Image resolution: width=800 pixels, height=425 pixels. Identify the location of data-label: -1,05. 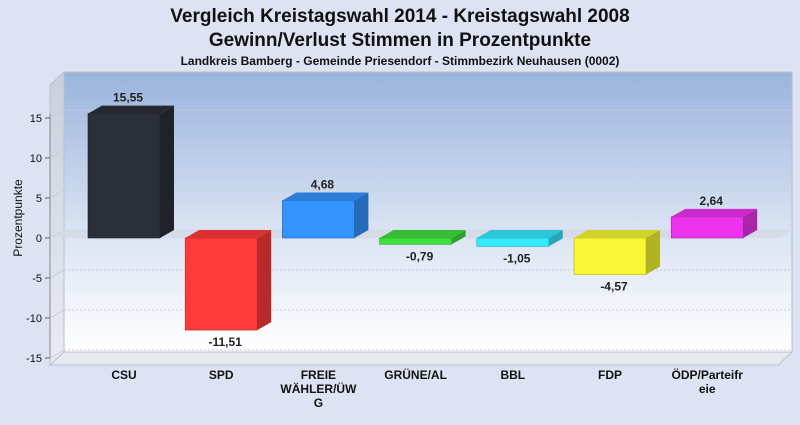
(517, 258).